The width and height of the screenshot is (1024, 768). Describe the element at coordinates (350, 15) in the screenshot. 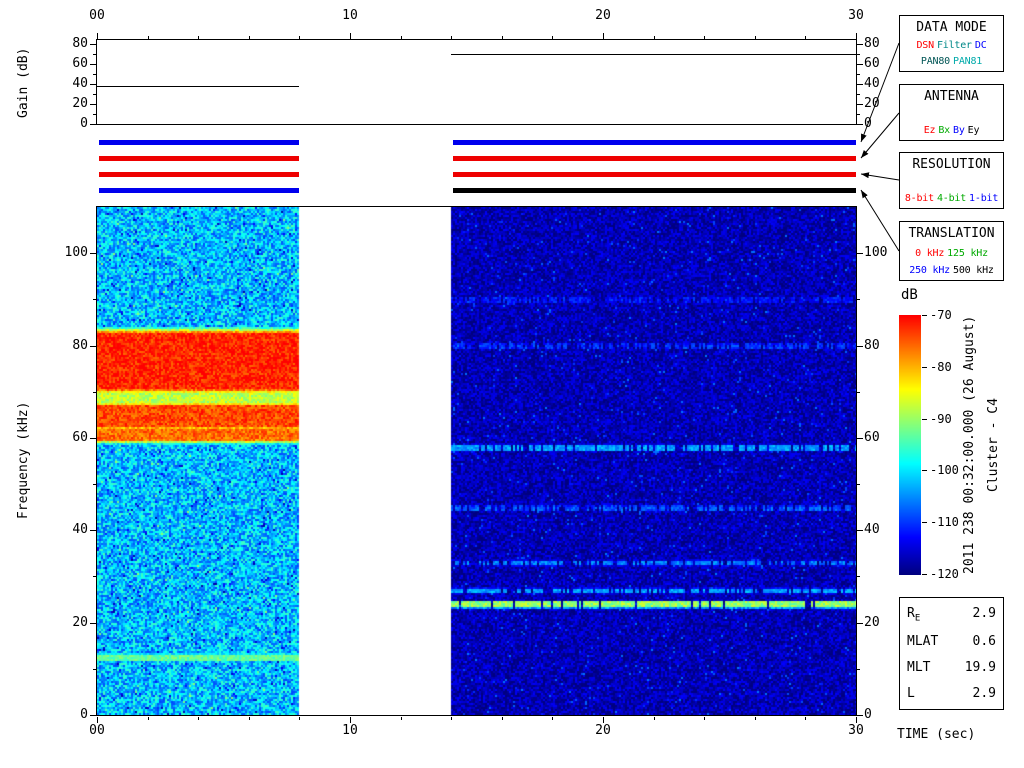

I see `time-tick-label-top: 10` at that location.